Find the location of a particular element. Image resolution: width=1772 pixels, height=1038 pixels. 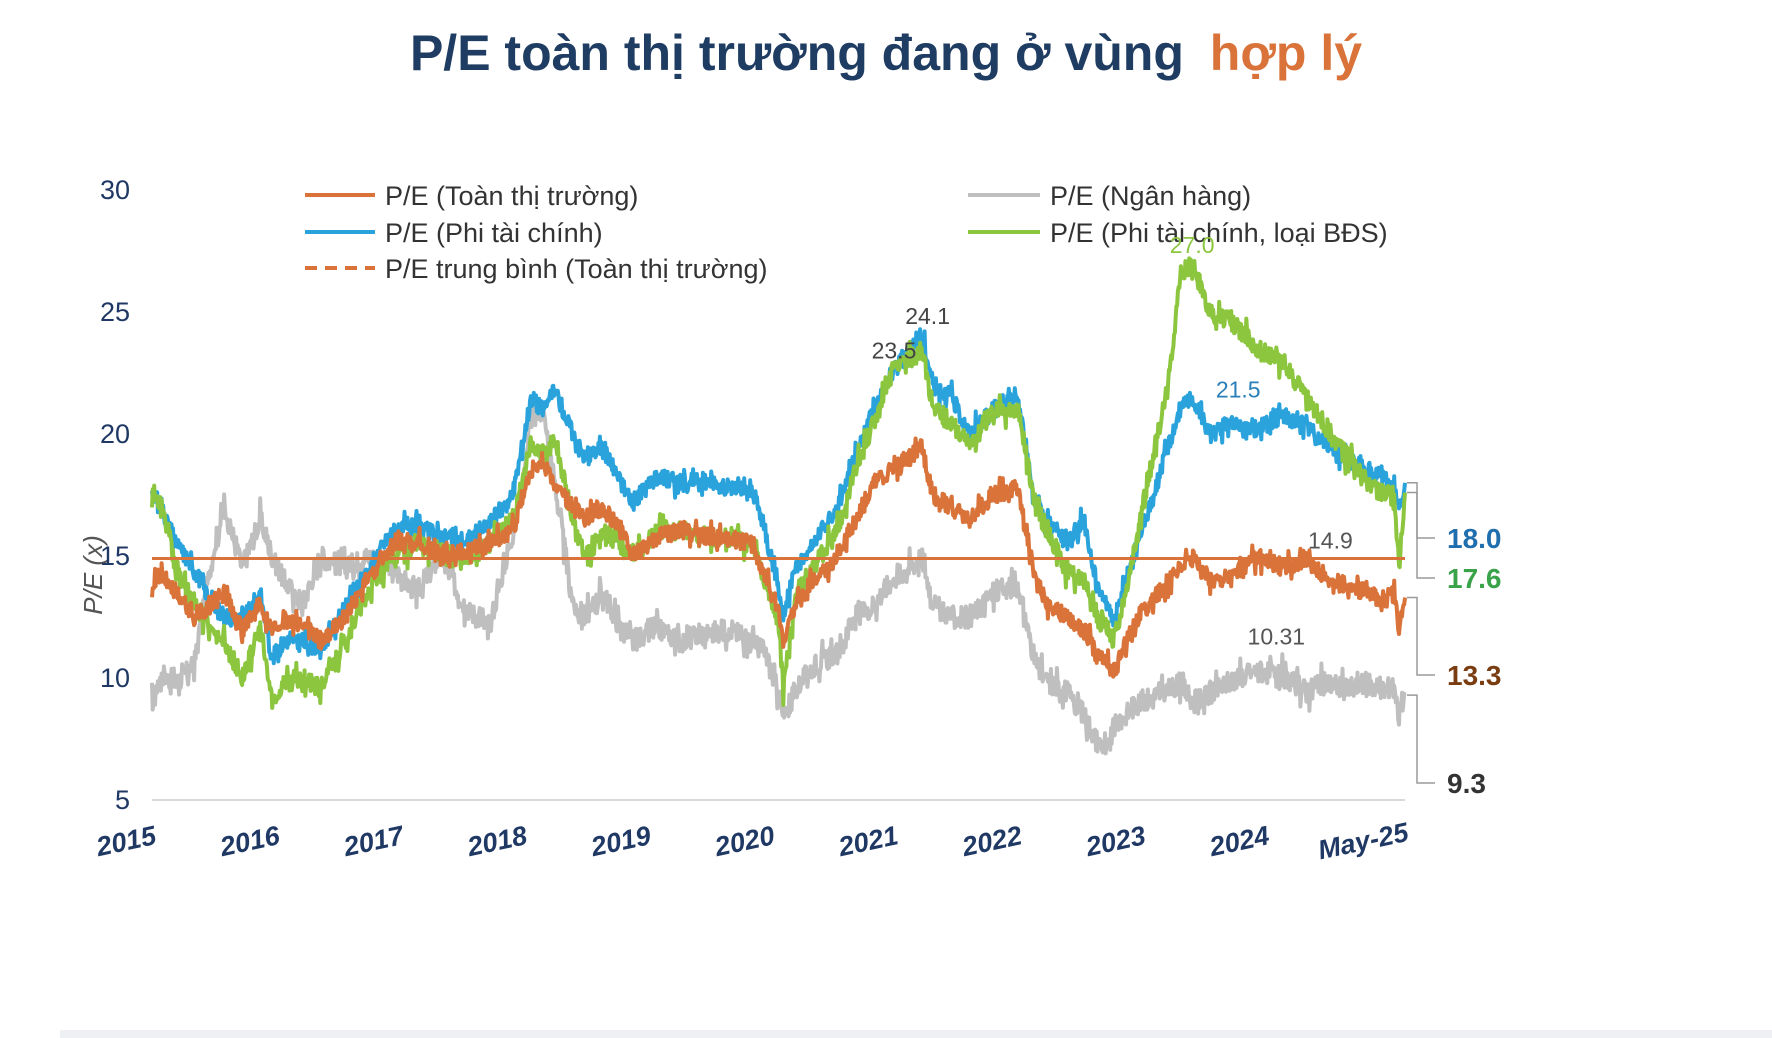

legend-label-nonfin-ex-re: P/E (Phi tài chính, loại BĐS) is located at coordinates (1219, 233).